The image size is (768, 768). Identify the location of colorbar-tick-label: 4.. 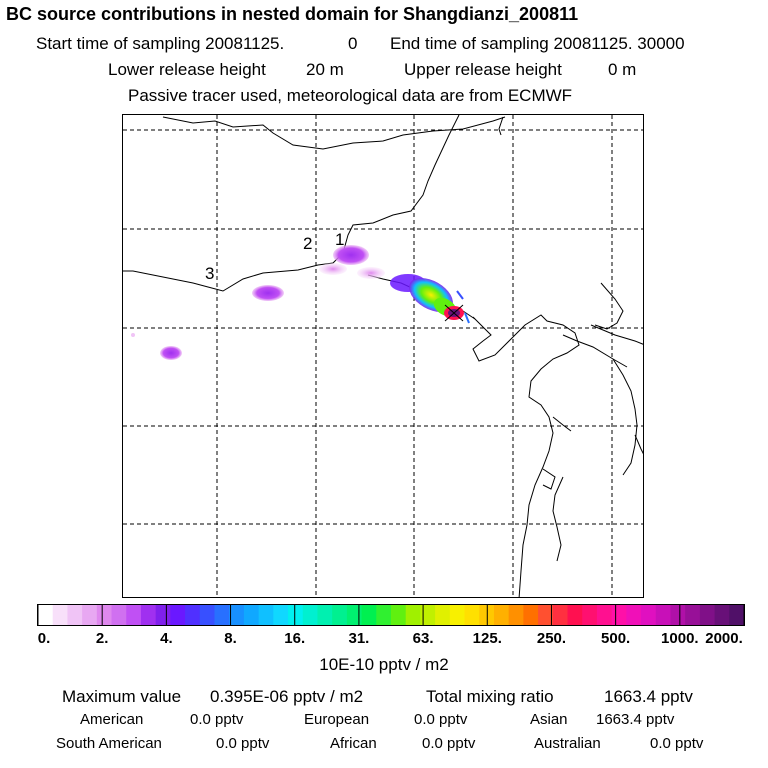
(166, 638).